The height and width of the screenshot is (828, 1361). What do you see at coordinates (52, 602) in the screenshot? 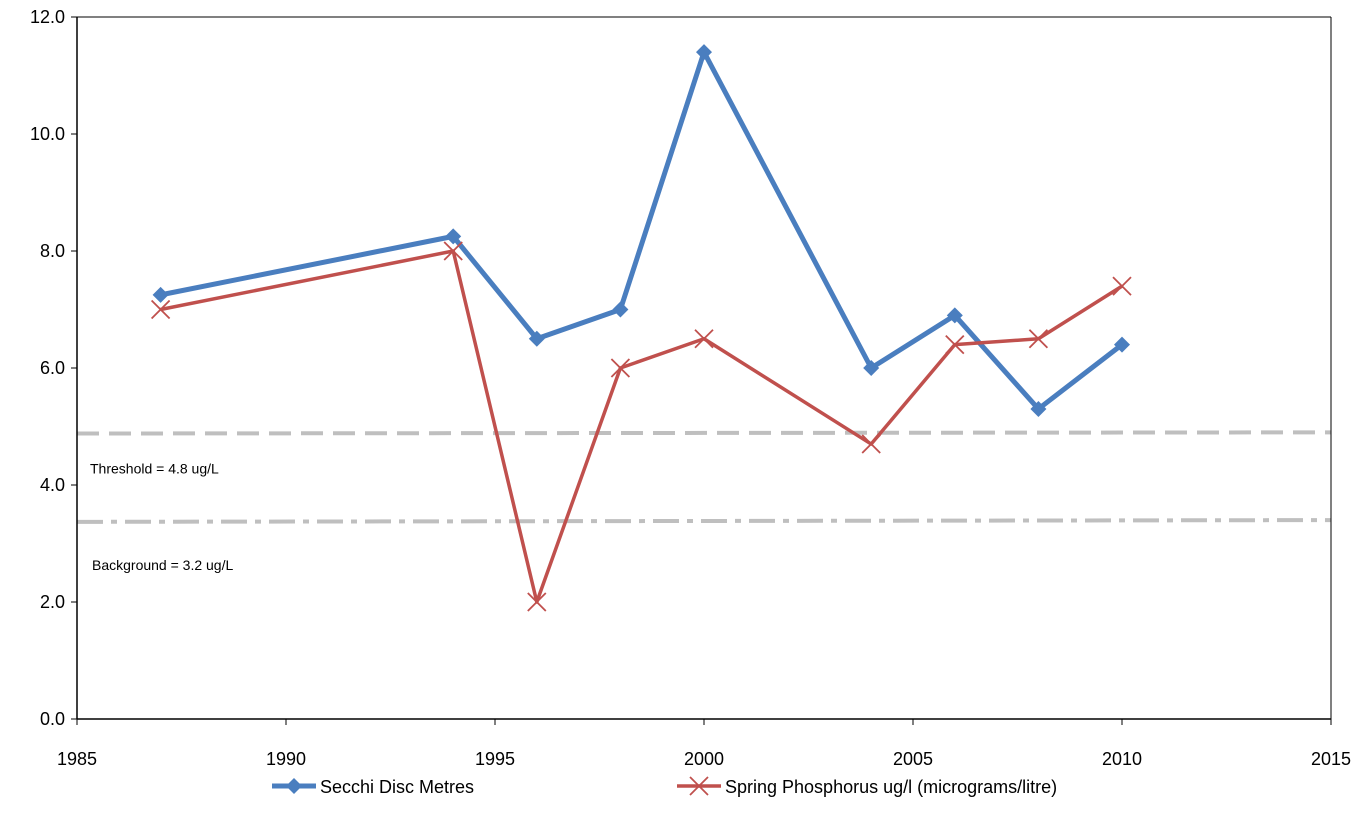
I see `y-tick-label: 2.0` at bounding box center [52, 602].